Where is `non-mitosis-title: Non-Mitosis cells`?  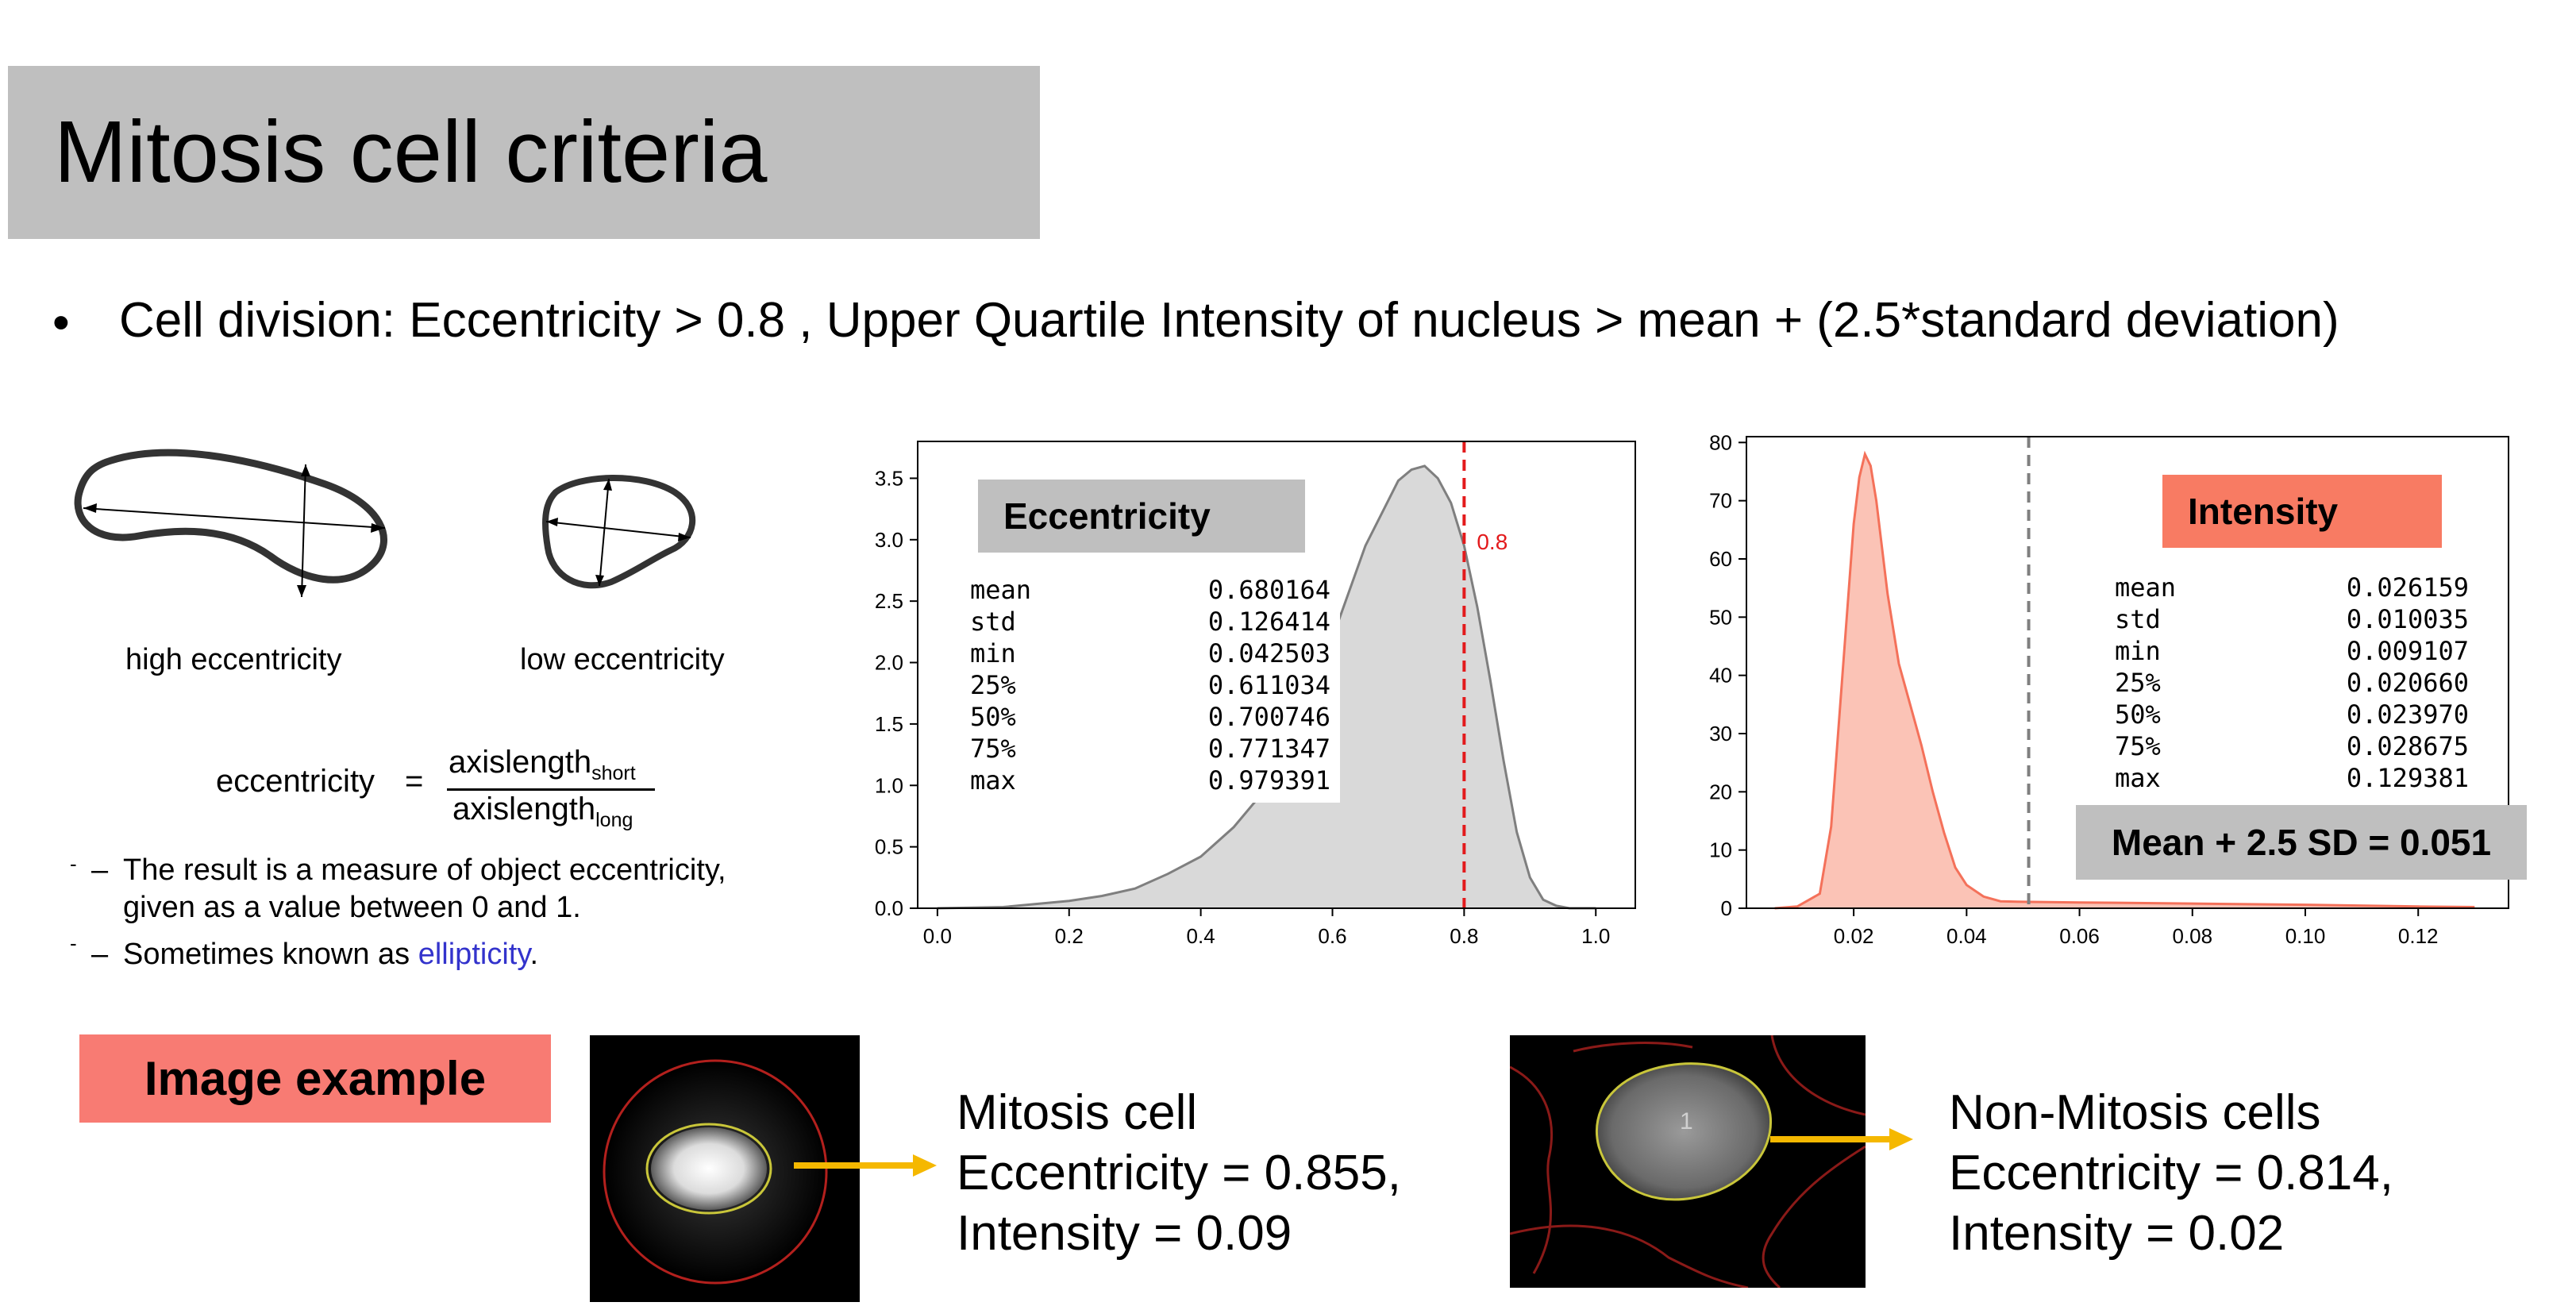
non-mitosis-title: Non-Mitosis cells is located at coordinates (2135, 1112).